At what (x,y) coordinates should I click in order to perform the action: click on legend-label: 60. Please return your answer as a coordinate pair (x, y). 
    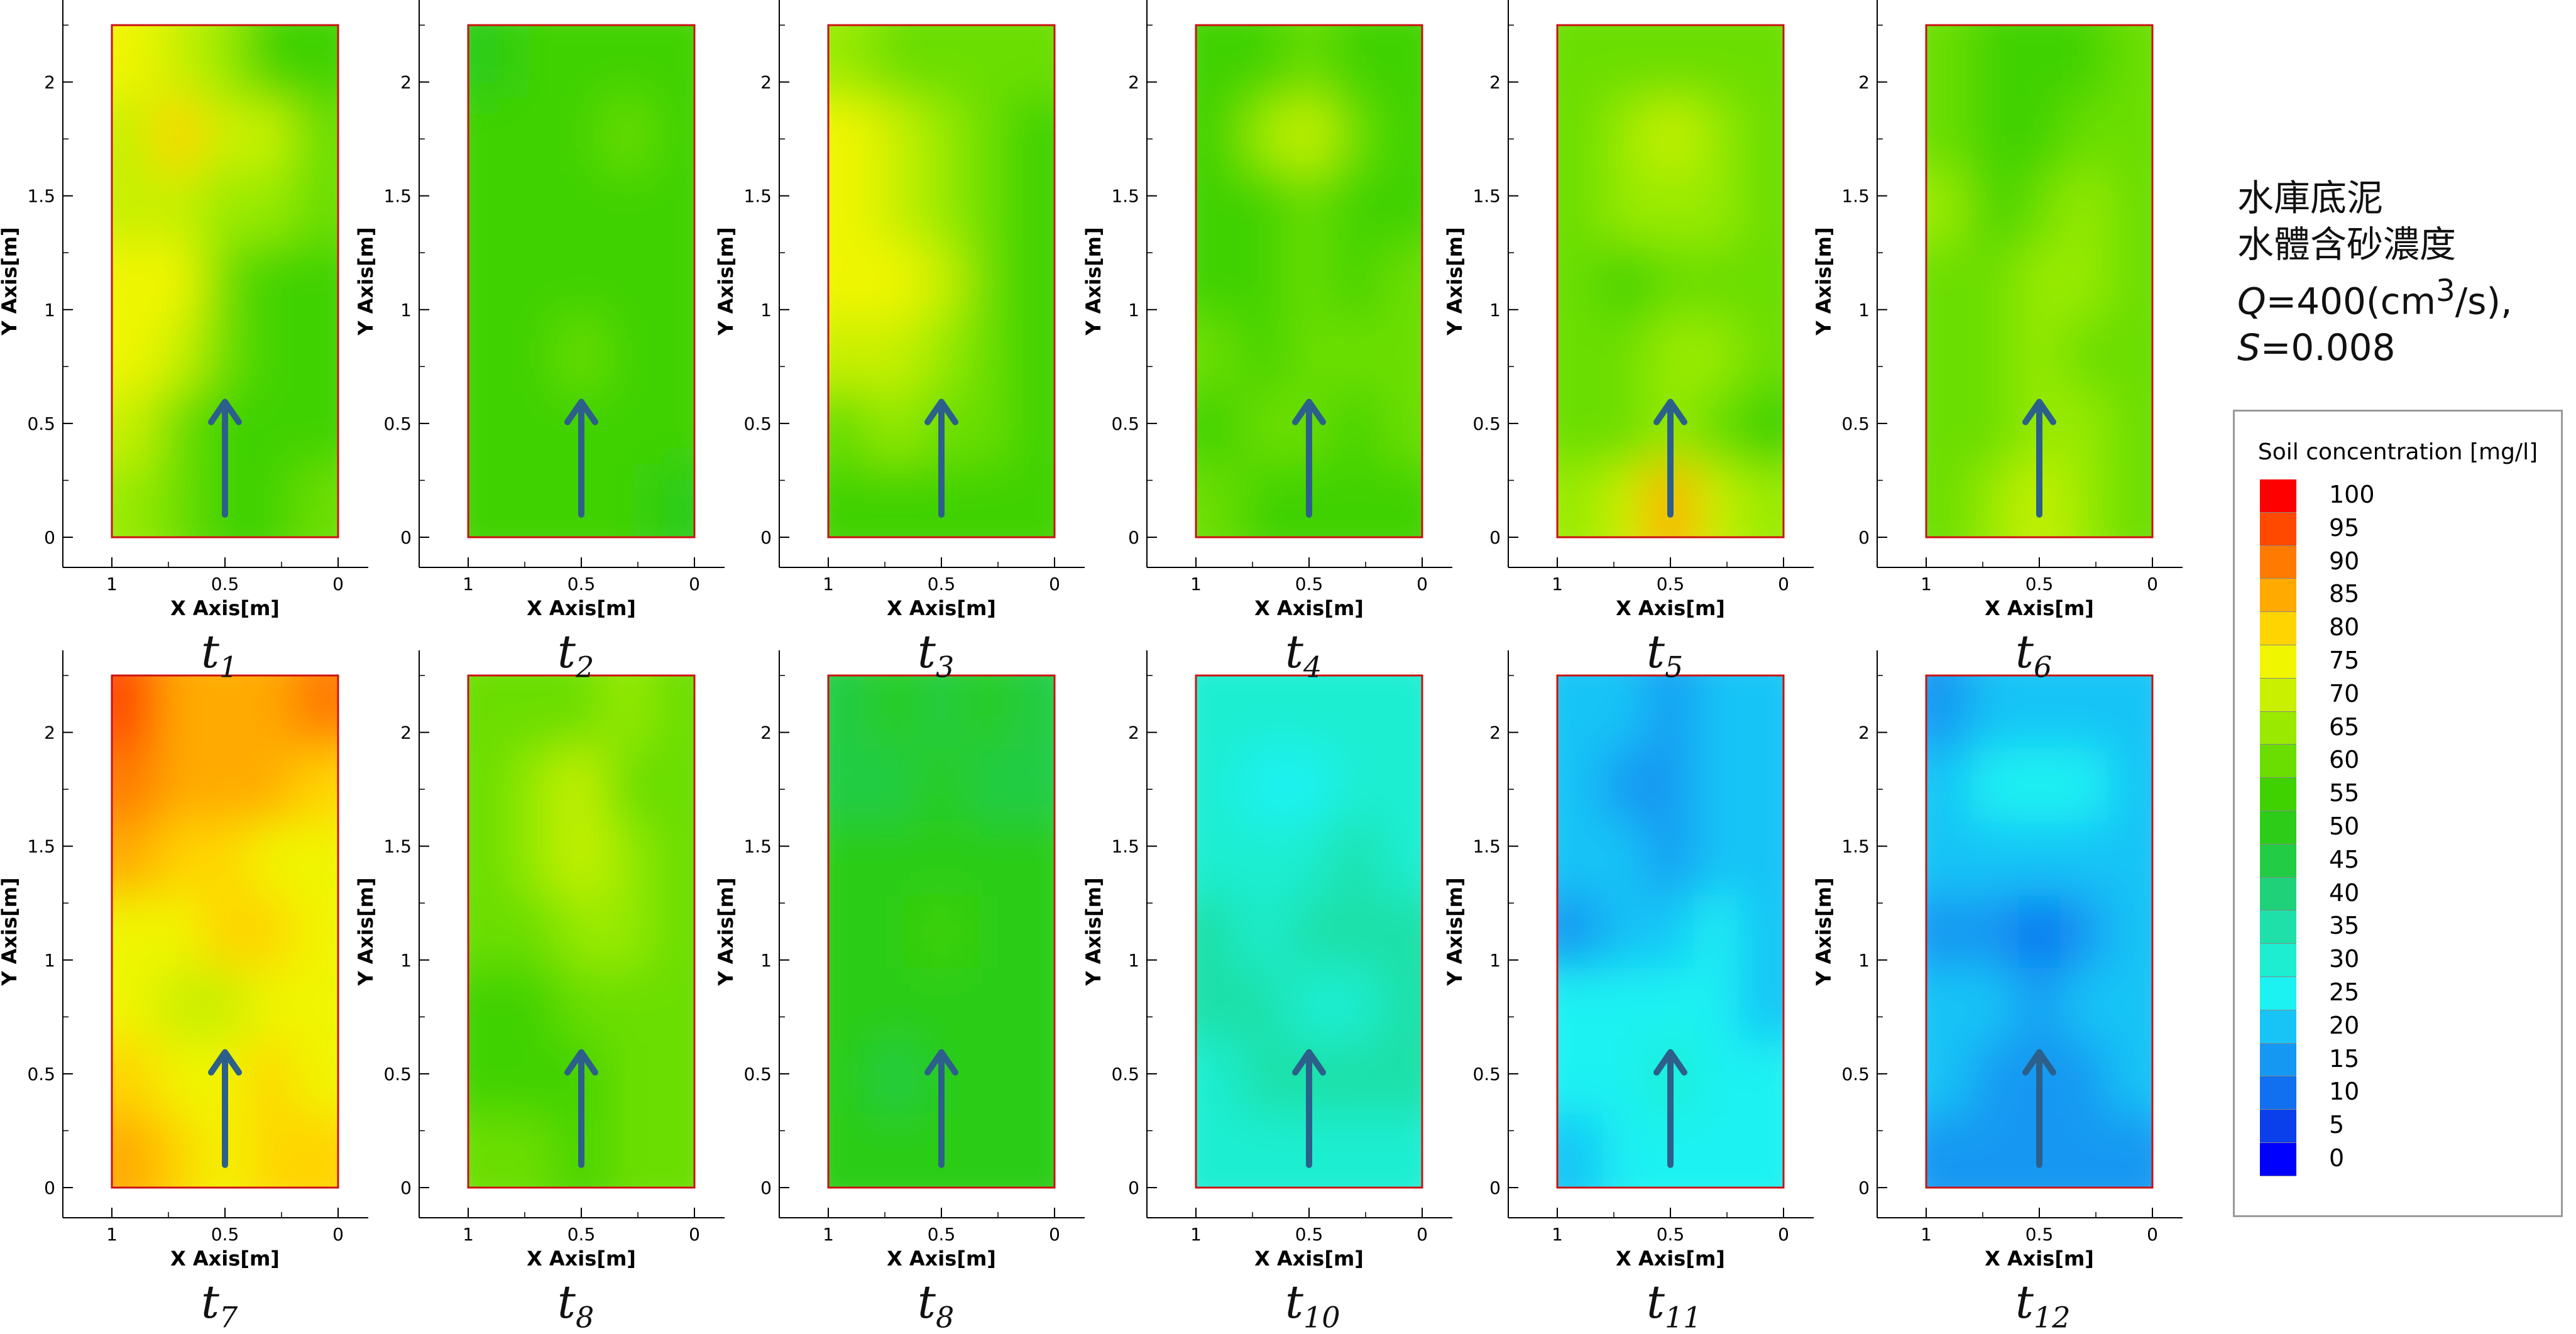
    Looking at the image, I should click on (2344, 760).